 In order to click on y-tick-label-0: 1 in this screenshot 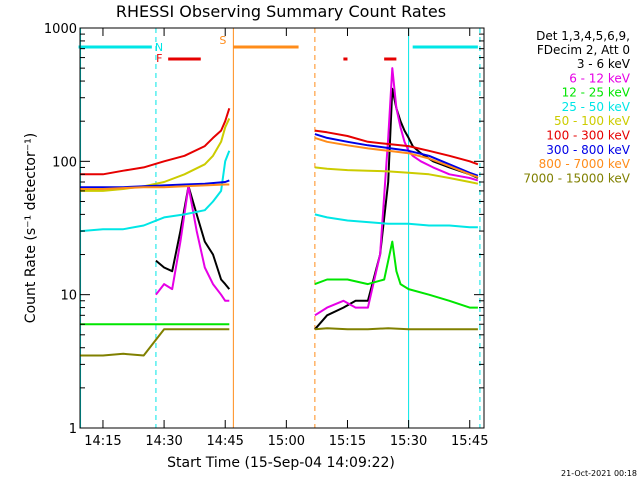, I will do `click(73, 429)`.